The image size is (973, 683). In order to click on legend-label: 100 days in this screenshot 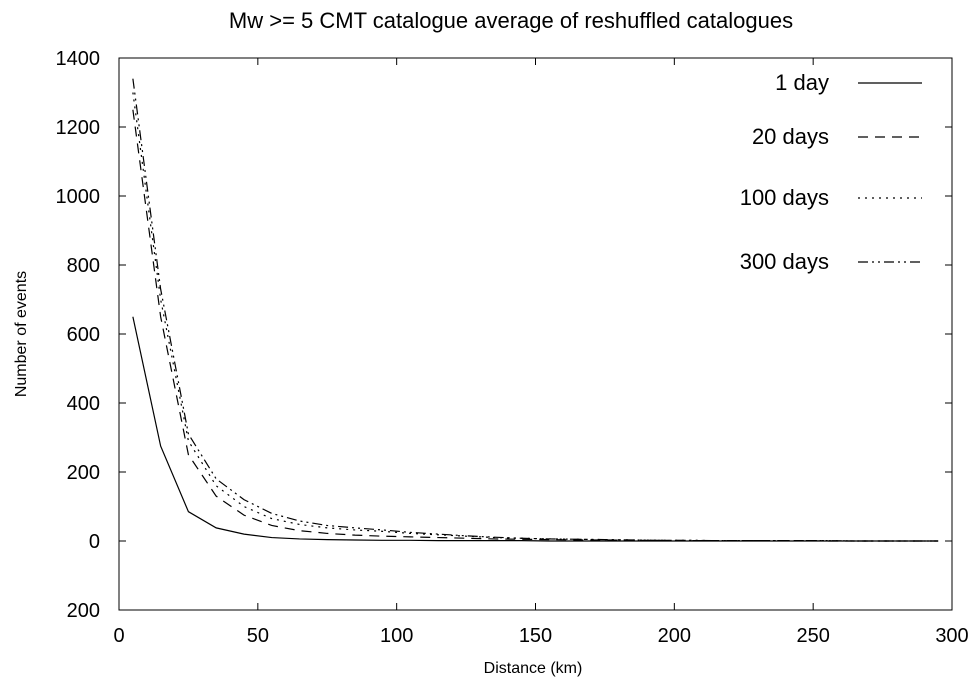, I will do `click(784, 197)`.